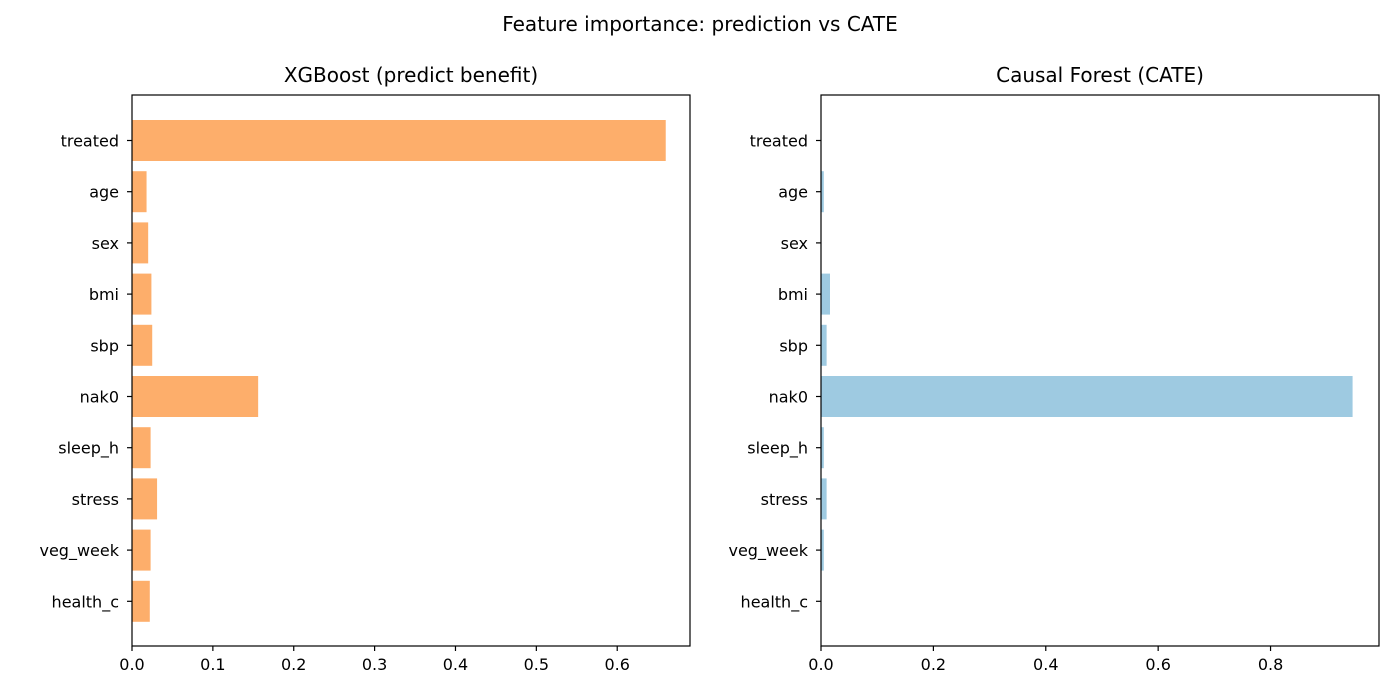 The image size is (1400, 700). What do you see at coordinates (88, 449) in the screenshot?
I see `xgboost-ytick-label-sleep_h: sleep_h` at bounding box center [88, 449].